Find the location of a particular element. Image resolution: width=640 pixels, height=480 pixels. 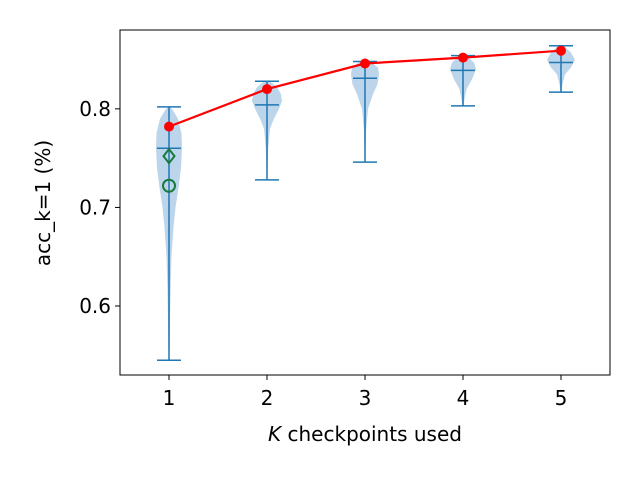

y-axis: 0.6 0.7 0.8 is located at coordinates (99, 207).